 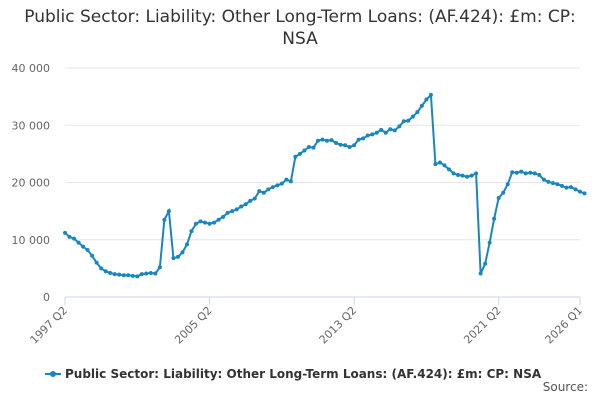 I want to click on y-tick-label: 10 000, so click(x=31, y=240).